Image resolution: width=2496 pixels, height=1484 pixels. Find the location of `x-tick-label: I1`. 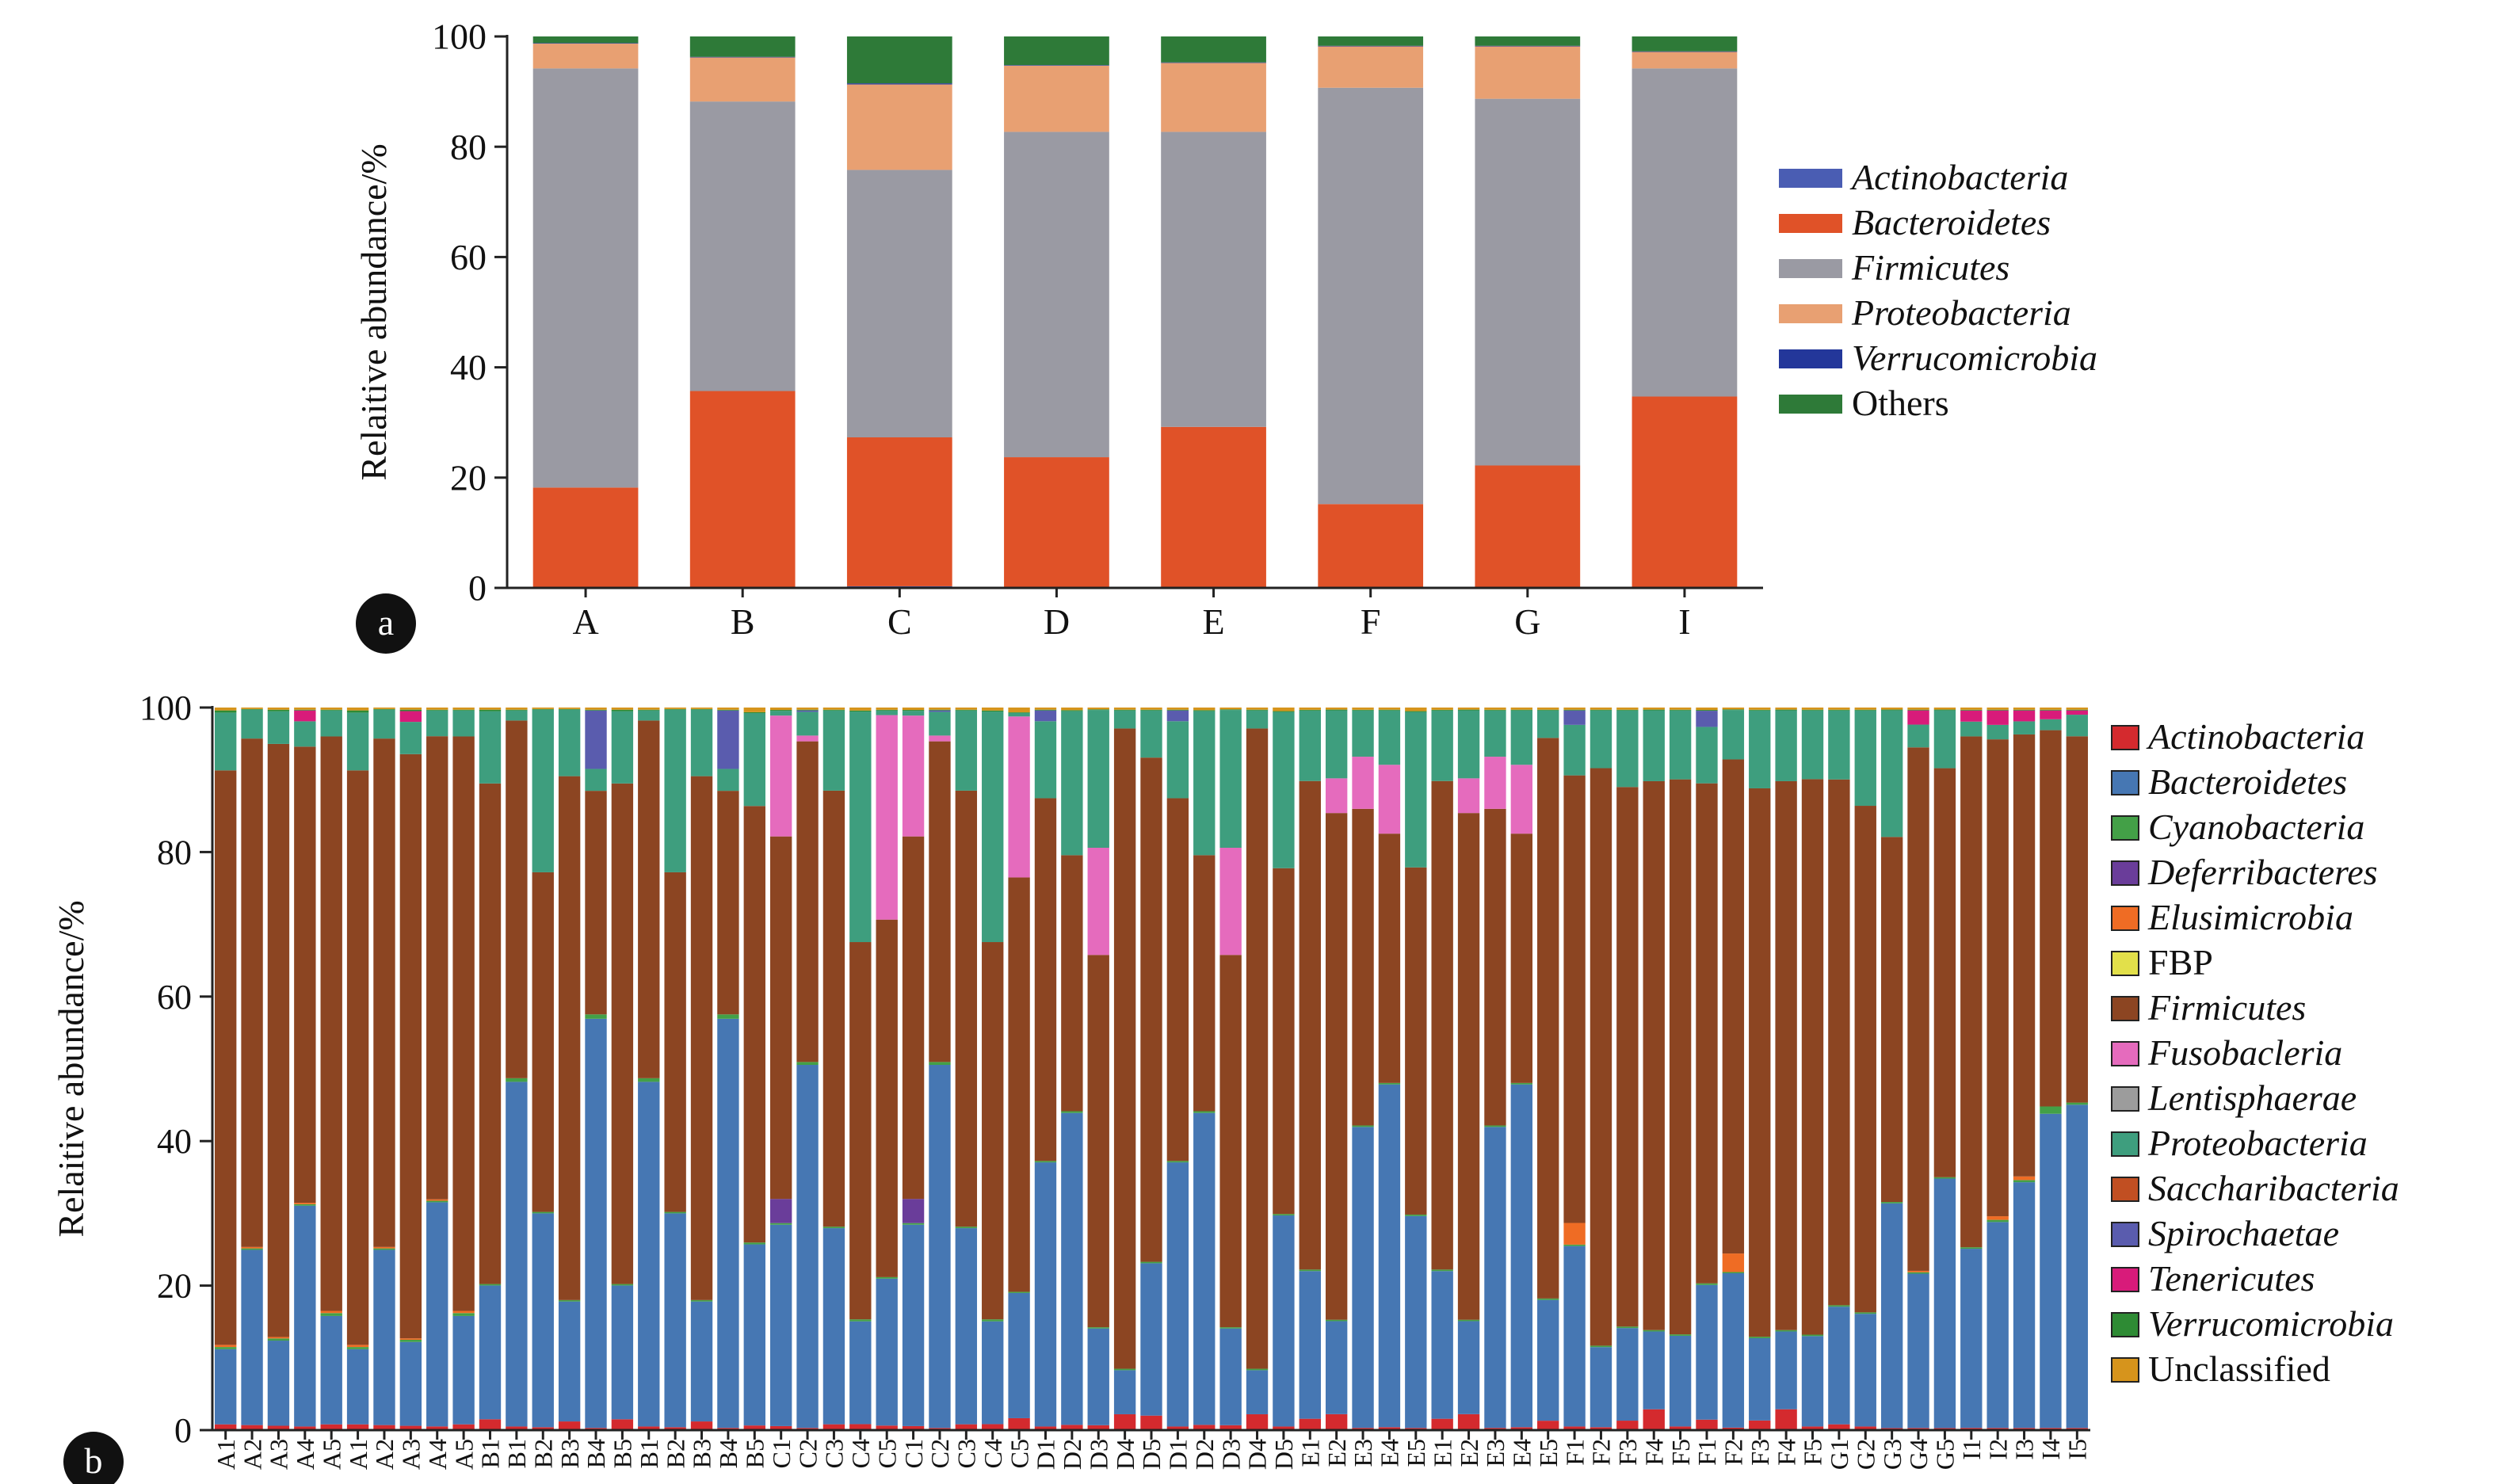

x-tick-label: I1 is located at coordinates (1972, 1449).